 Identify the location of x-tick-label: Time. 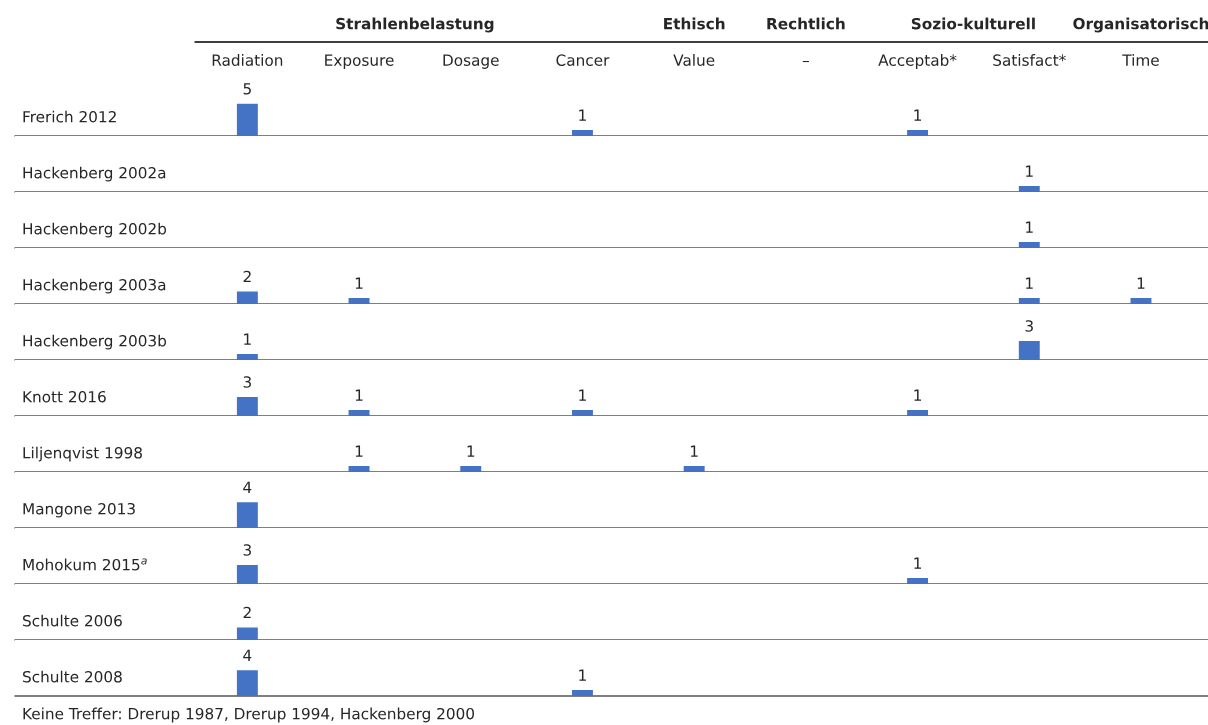
(1140, 60).